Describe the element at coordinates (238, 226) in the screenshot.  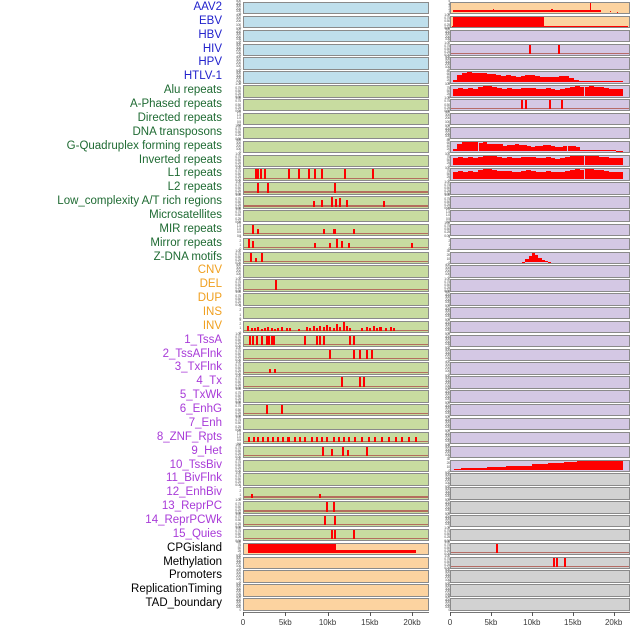
I see `y-tick-label: 1.5` at that location.